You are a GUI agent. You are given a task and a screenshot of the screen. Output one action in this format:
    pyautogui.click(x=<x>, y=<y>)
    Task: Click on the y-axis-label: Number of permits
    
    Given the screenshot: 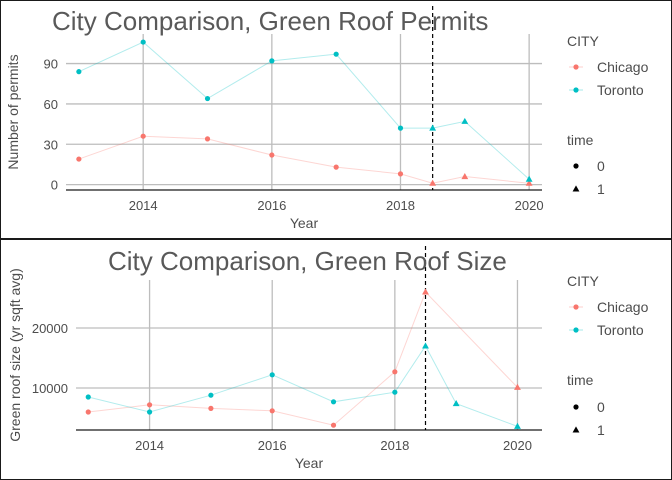 What is the action you would take?
    pyautogui.click(x=13, y=111)
    